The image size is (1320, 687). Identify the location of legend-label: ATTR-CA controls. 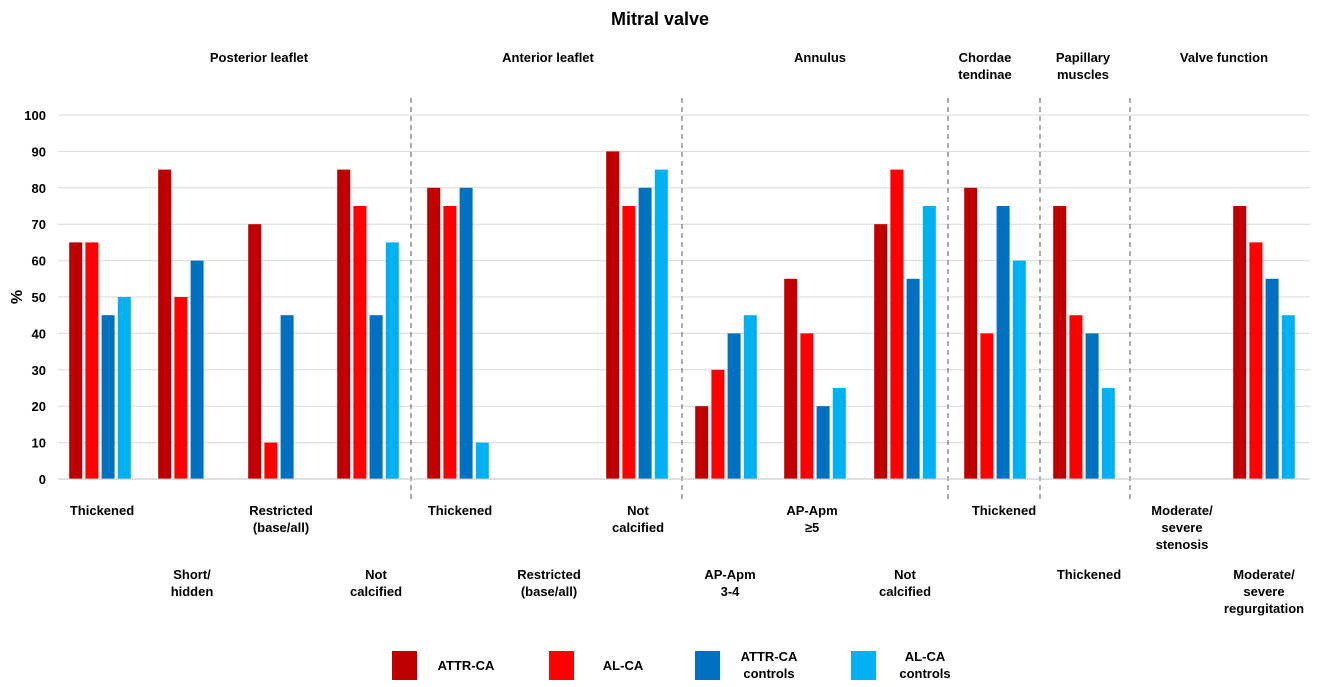
(769, 665).